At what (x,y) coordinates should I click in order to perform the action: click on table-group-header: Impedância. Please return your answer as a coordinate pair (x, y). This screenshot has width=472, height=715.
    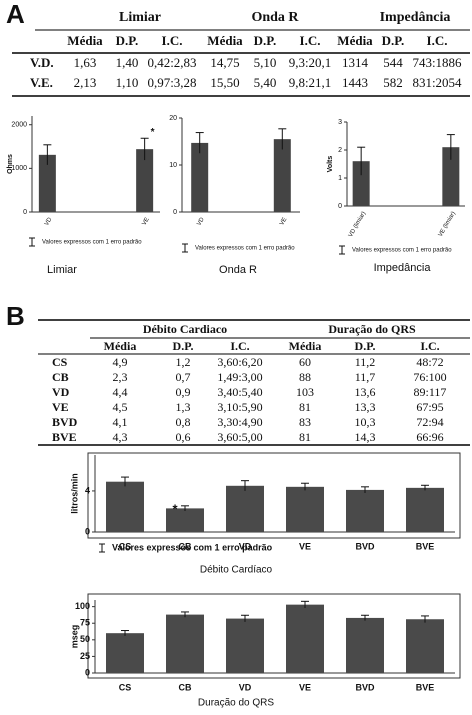
    Looking at the image, I should click on (415, 17).